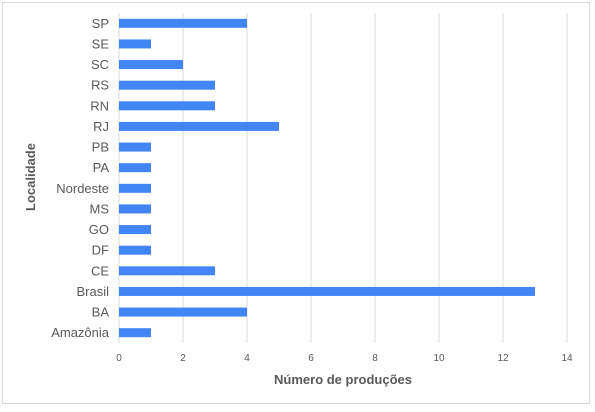  What do you see at coordinates (101, 167) in the screenshot?
I see `category-label: PA` at bounding box center [101, 167].